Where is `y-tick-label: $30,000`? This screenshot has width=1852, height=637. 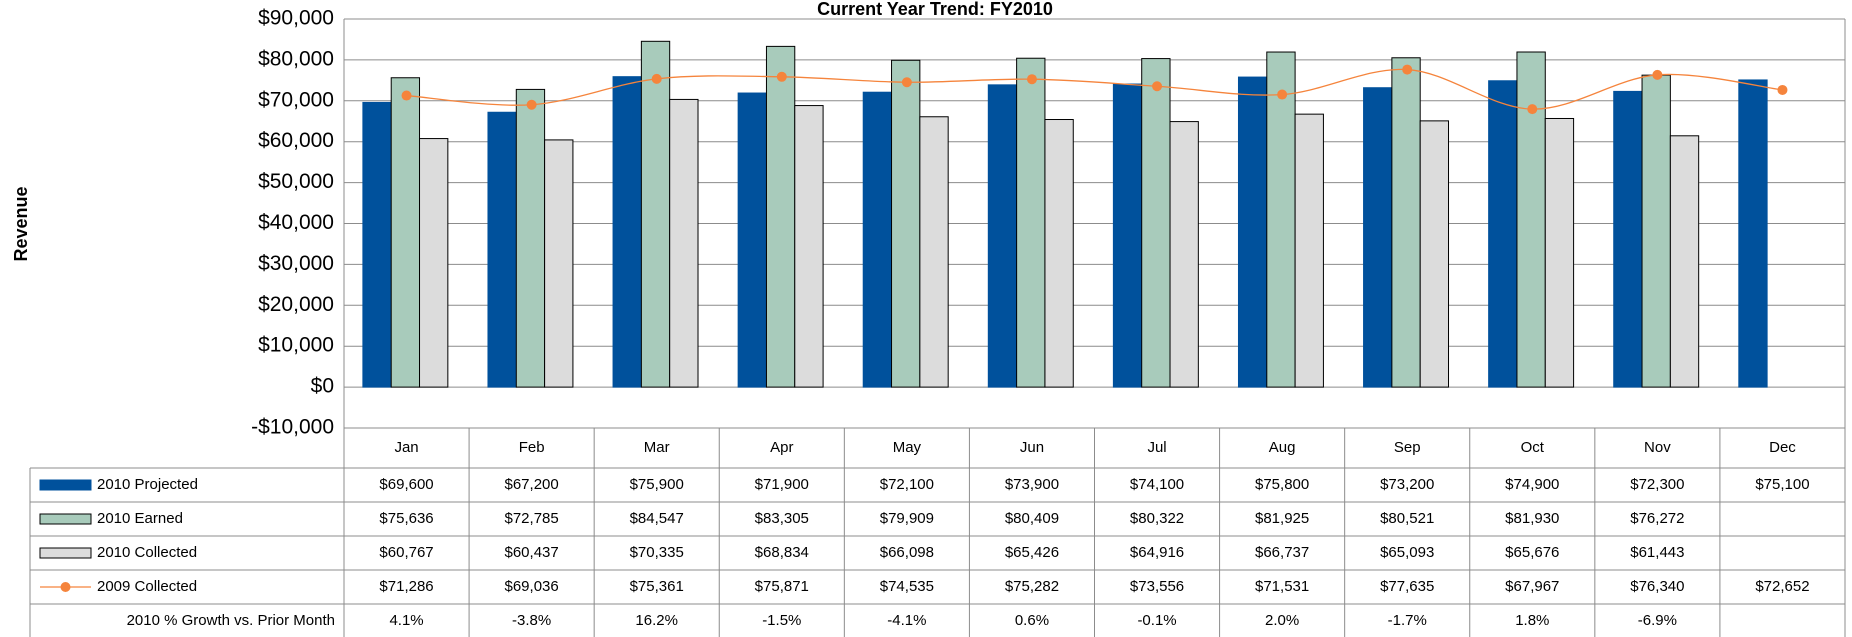
y-tick-label: $30,000 is located at coordinates (296, 263).